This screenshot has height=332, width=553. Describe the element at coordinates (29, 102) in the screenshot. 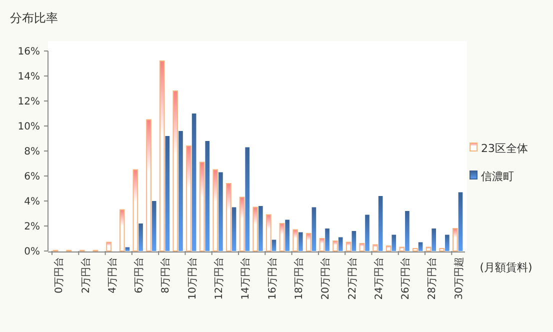

I see `y-tick-label: 12%` at that location.